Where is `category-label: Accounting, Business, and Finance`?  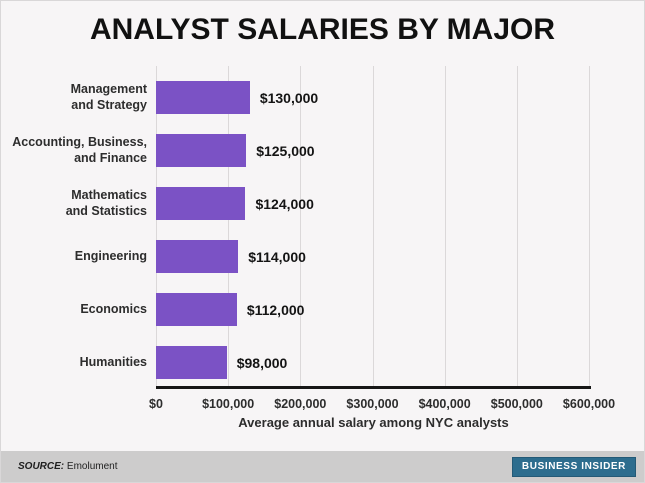
category-label: Accounting, Business, and Finance is located at coordinates (79, 149).